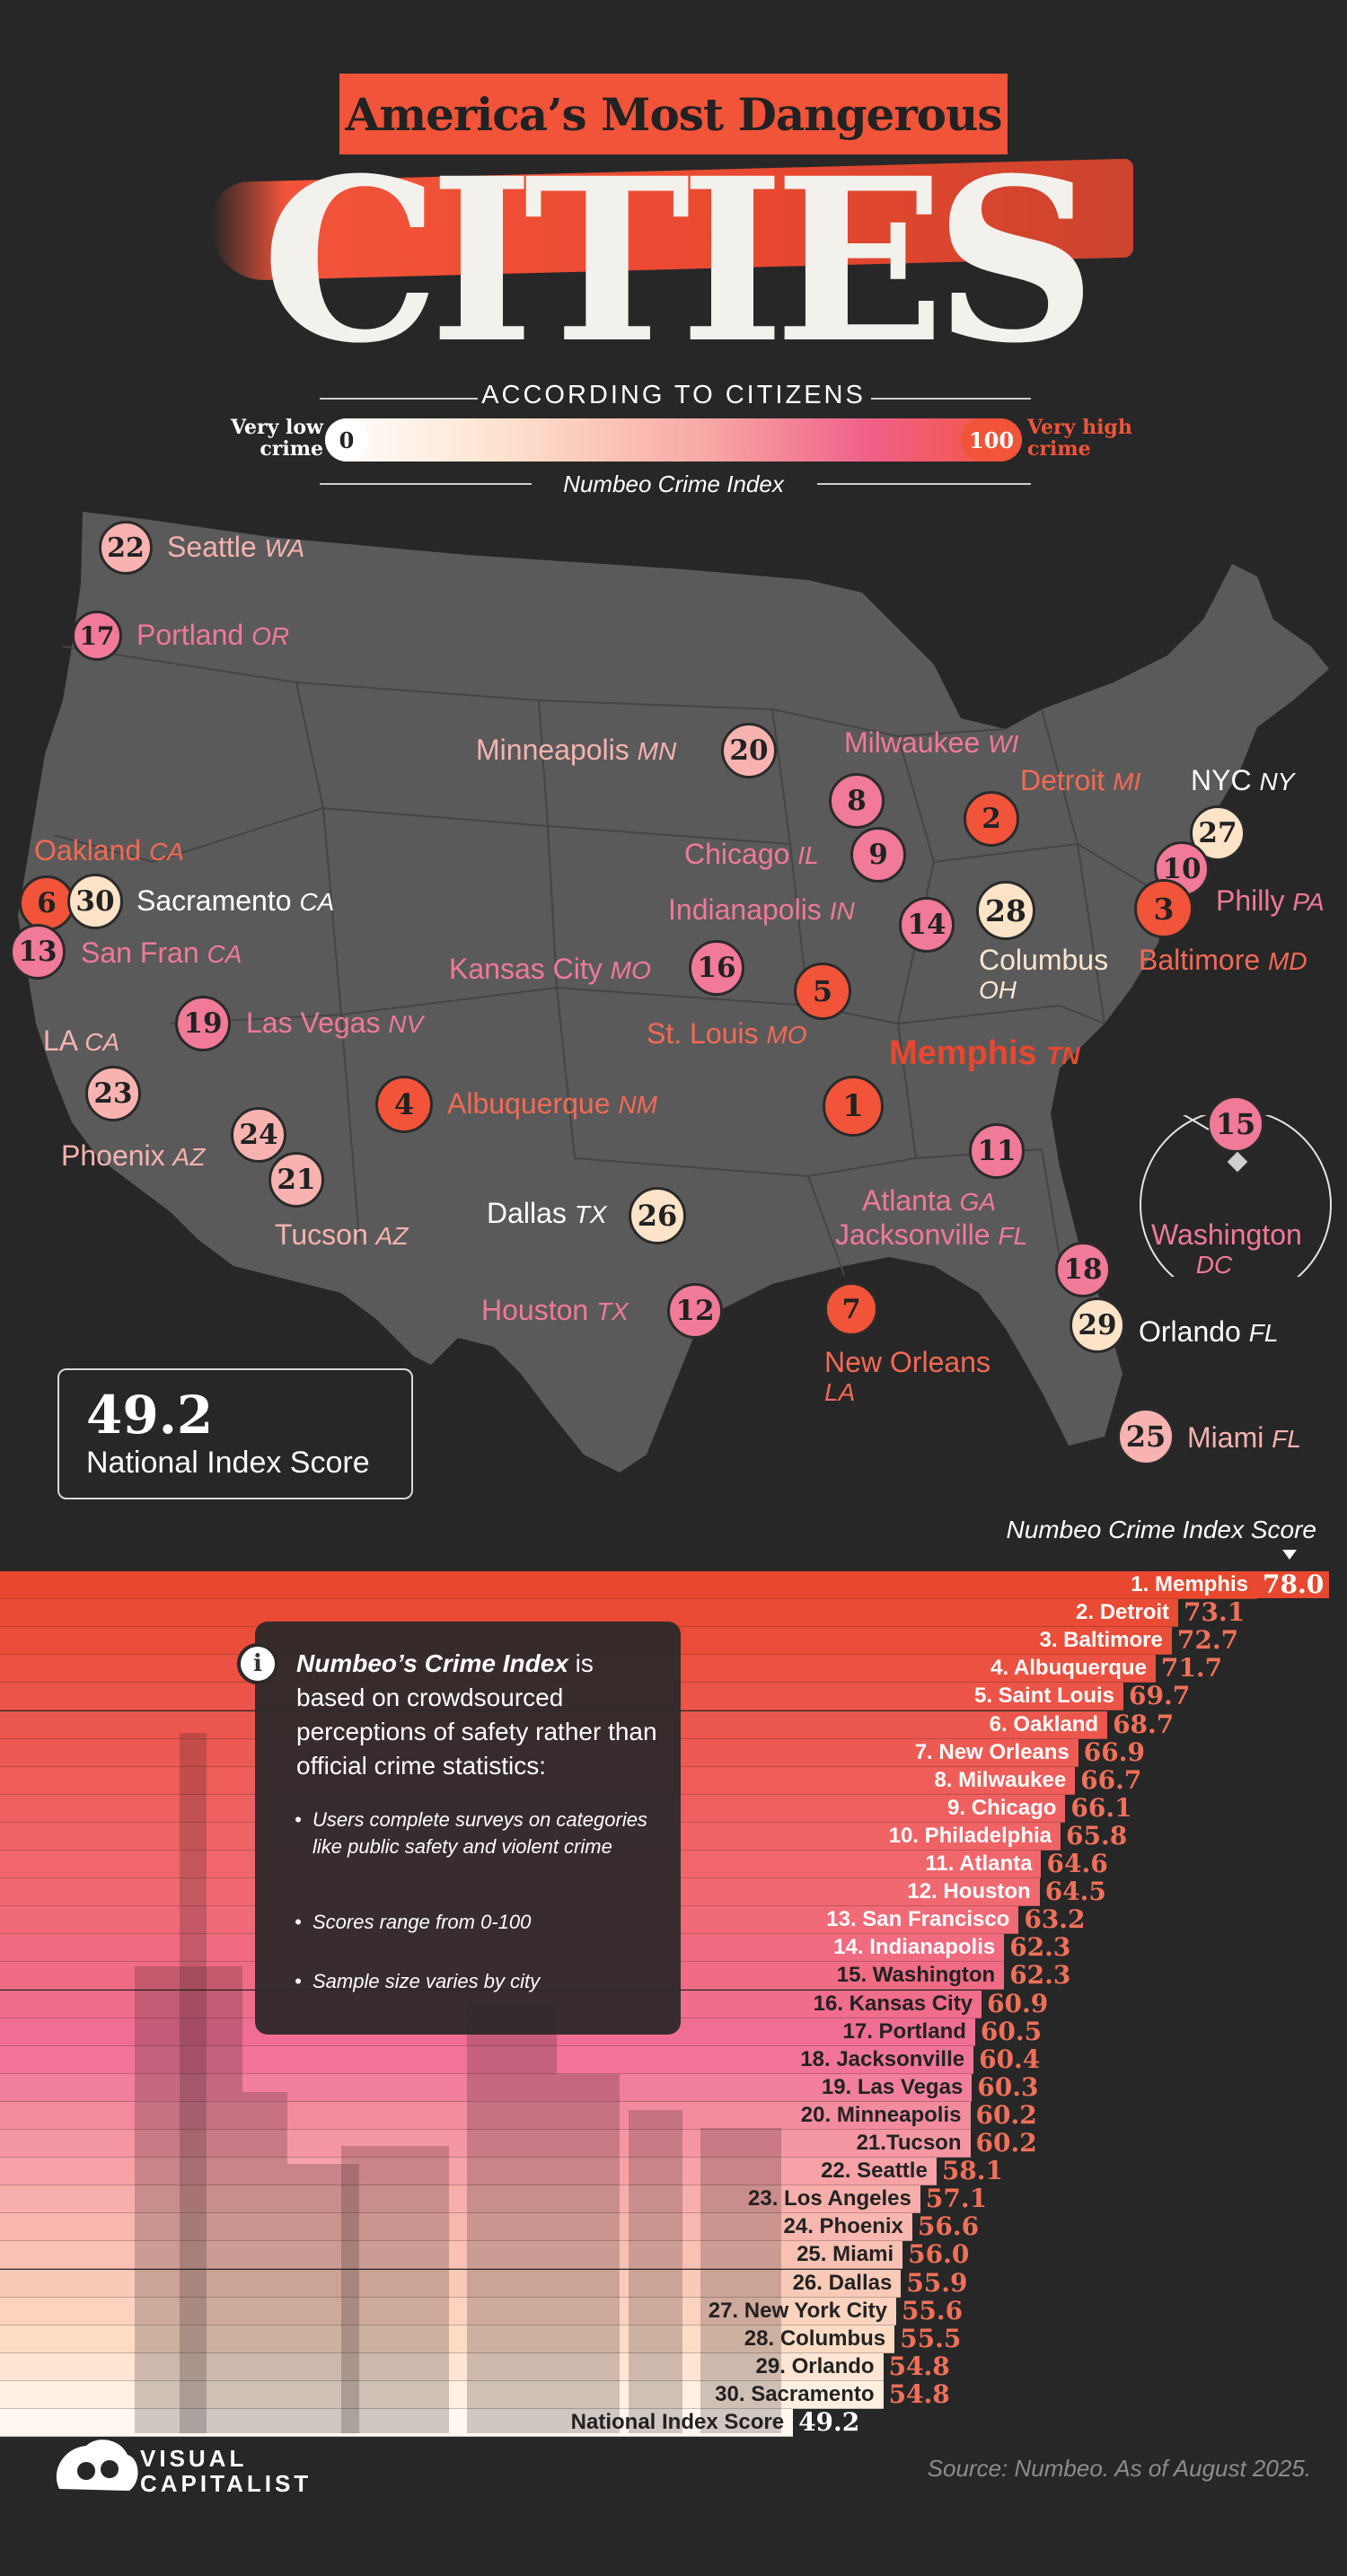  What do you see at coordinates (1000, 1780) in the screenshot?
I see `chart-bar-label: 8. Milwaukee` at bounding box center [1000, 1780].